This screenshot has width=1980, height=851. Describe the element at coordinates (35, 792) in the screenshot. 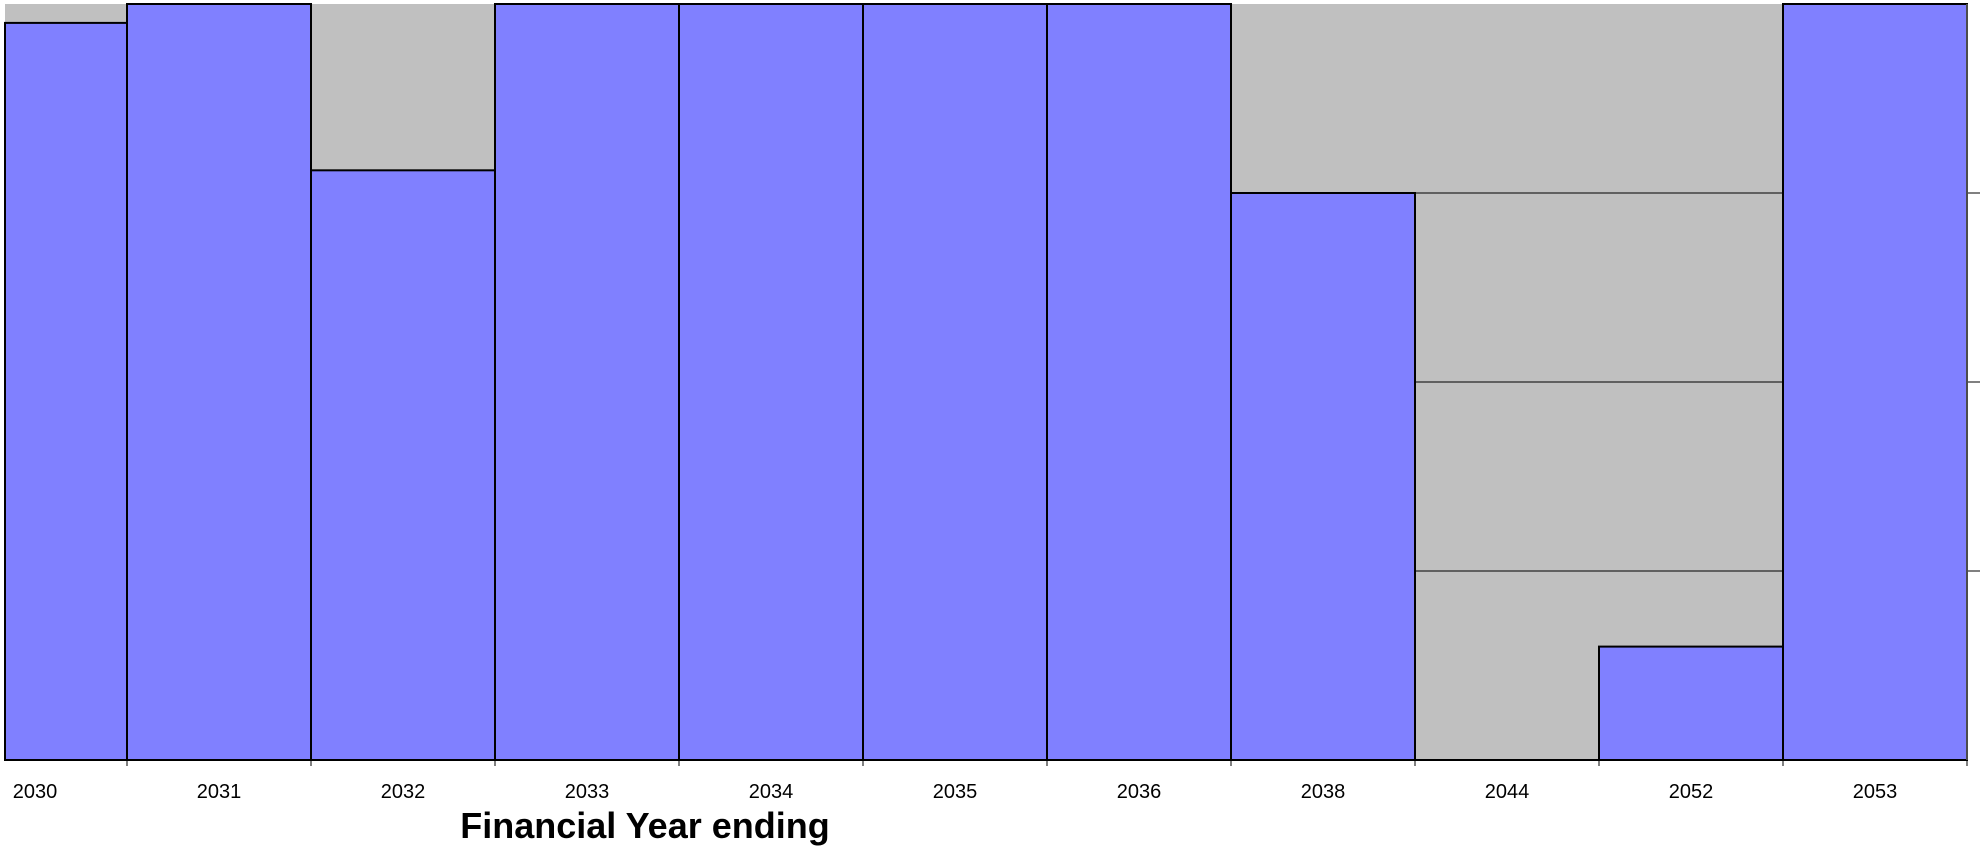

I see `x-tick-label-2030: 2030` at that location.